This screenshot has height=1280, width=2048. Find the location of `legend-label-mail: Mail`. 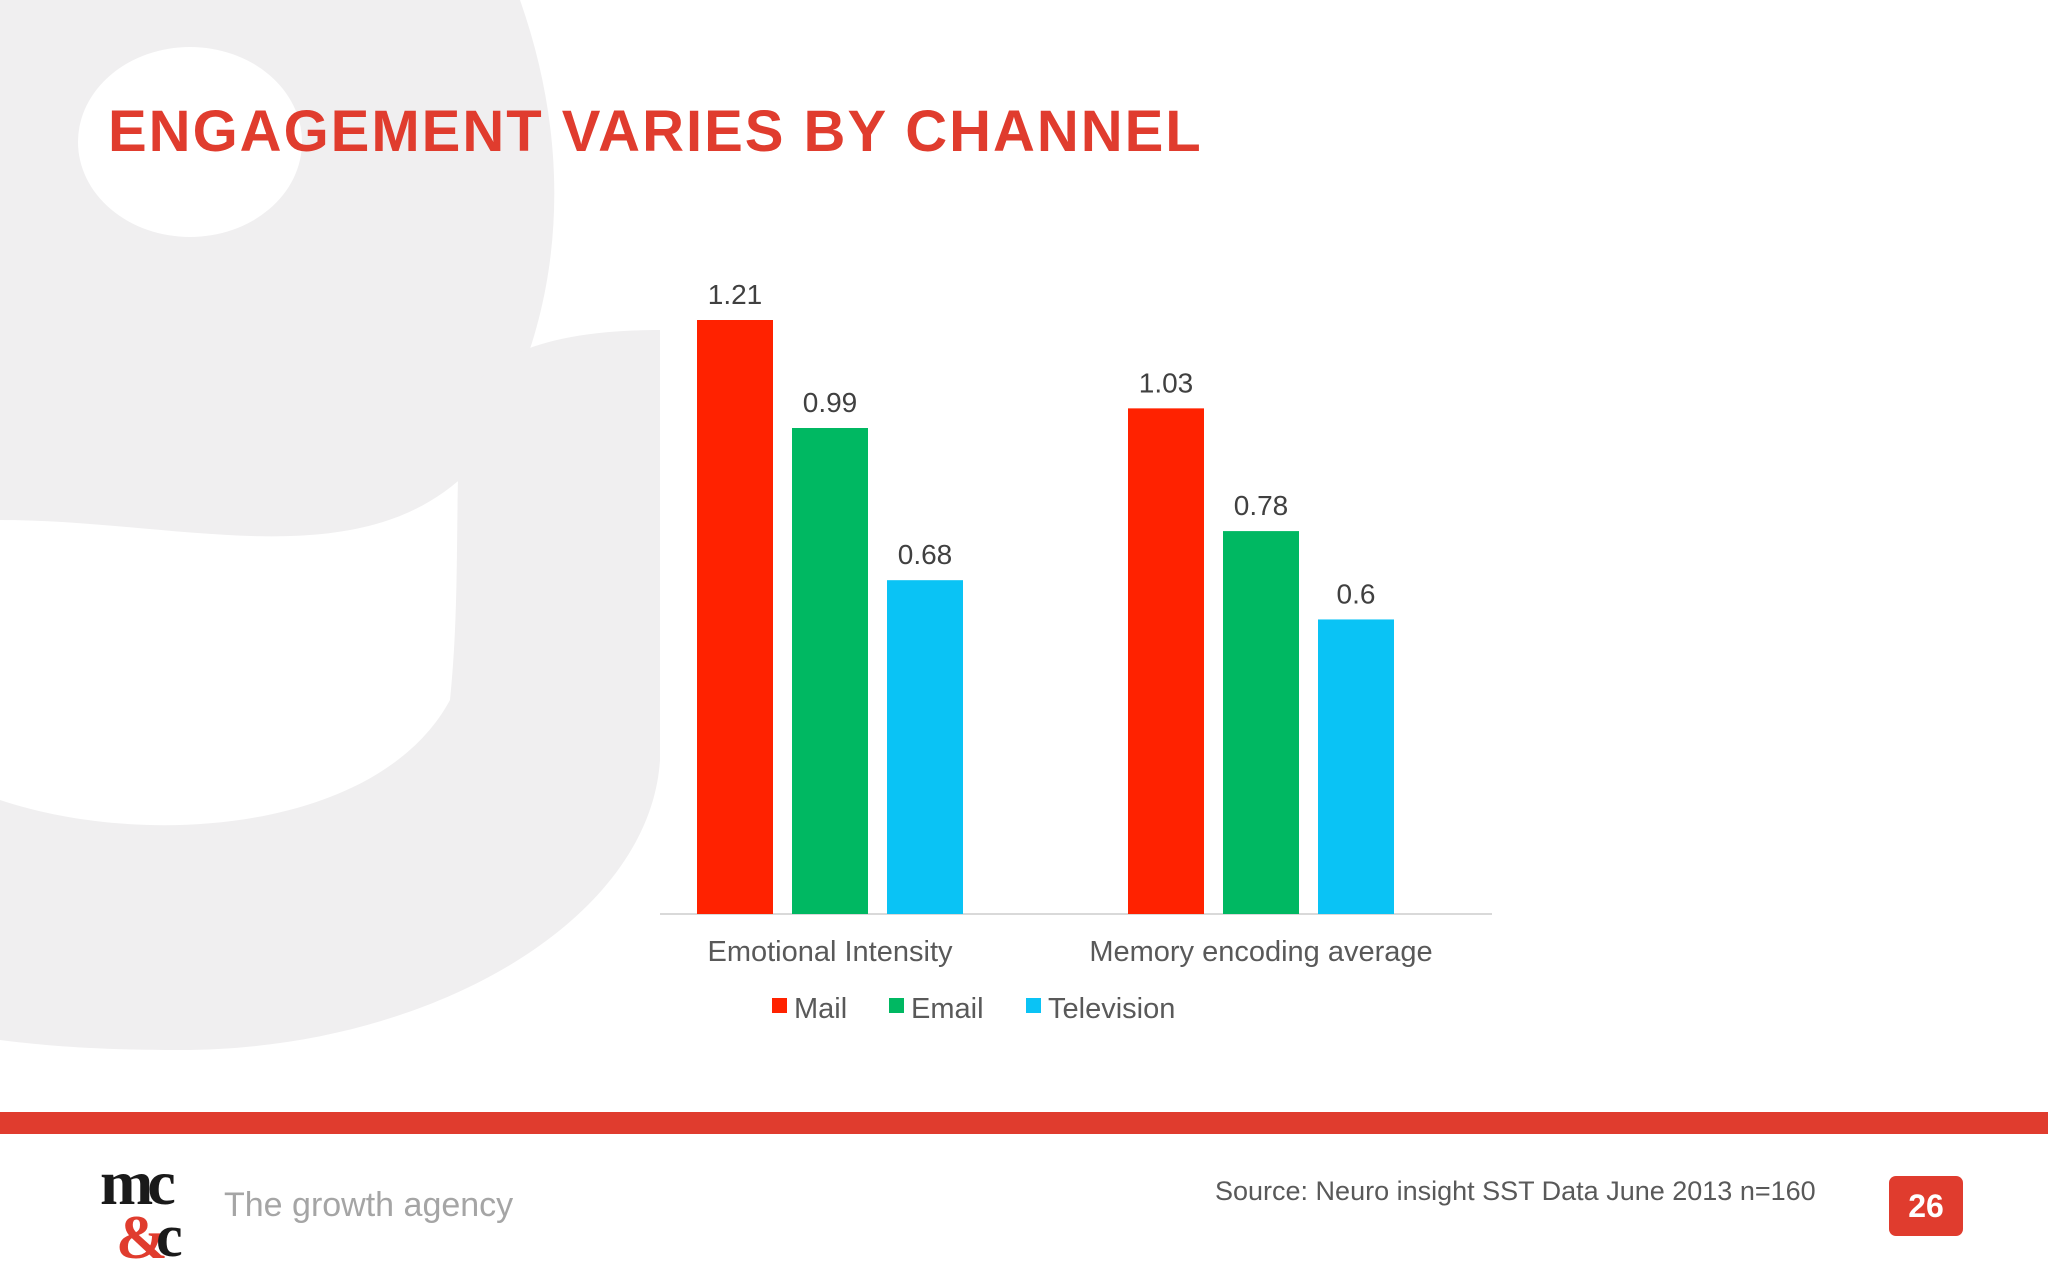

legend-label-mail: Mail is located at coordinates (820, 1009).